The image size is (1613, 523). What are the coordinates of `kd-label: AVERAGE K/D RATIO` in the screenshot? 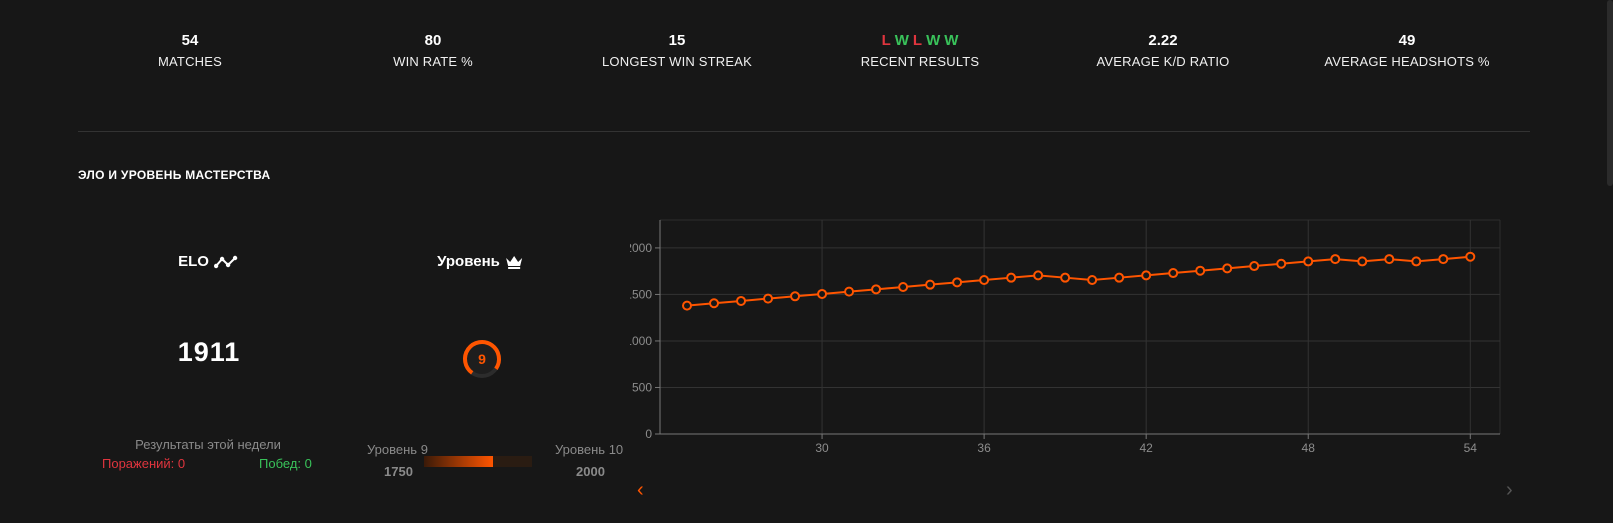 It's located at (1163, 61).